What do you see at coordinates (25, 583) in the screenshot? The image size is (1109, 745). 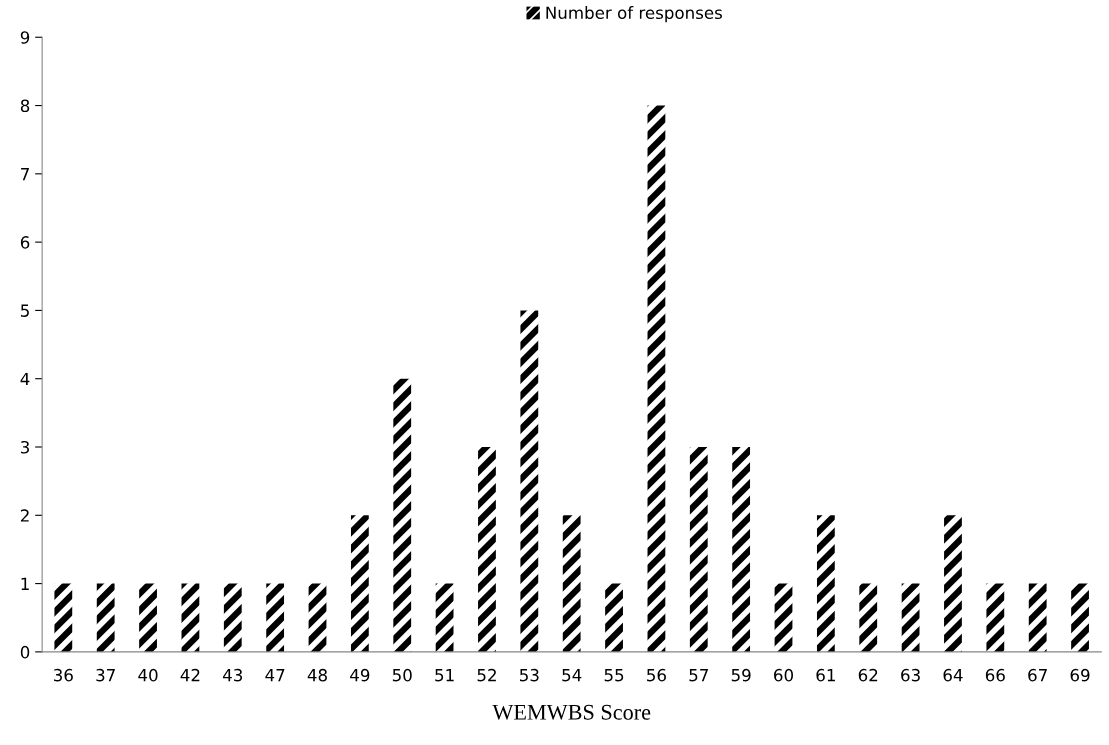 I see `y-tick-label: 1` at bounding box center [25, 583].